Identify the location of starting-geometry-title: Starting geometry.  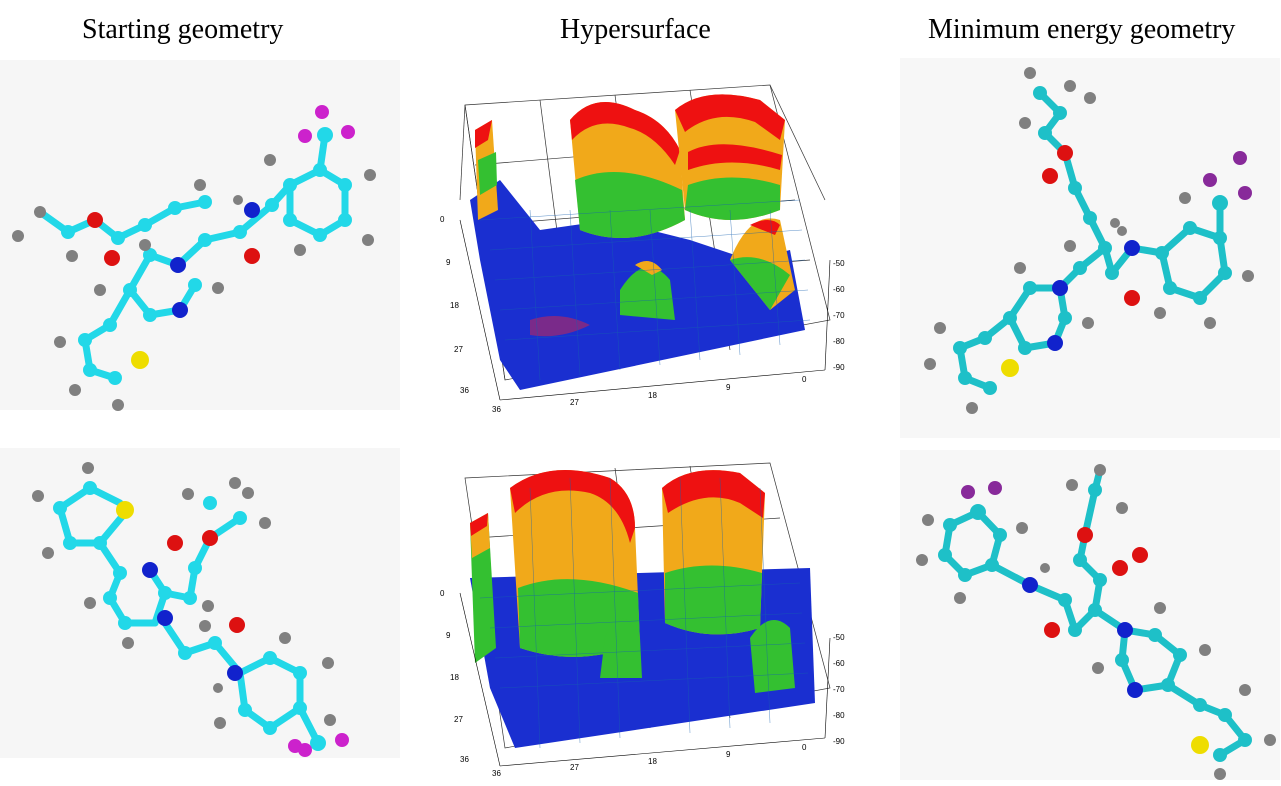
(183, 29).